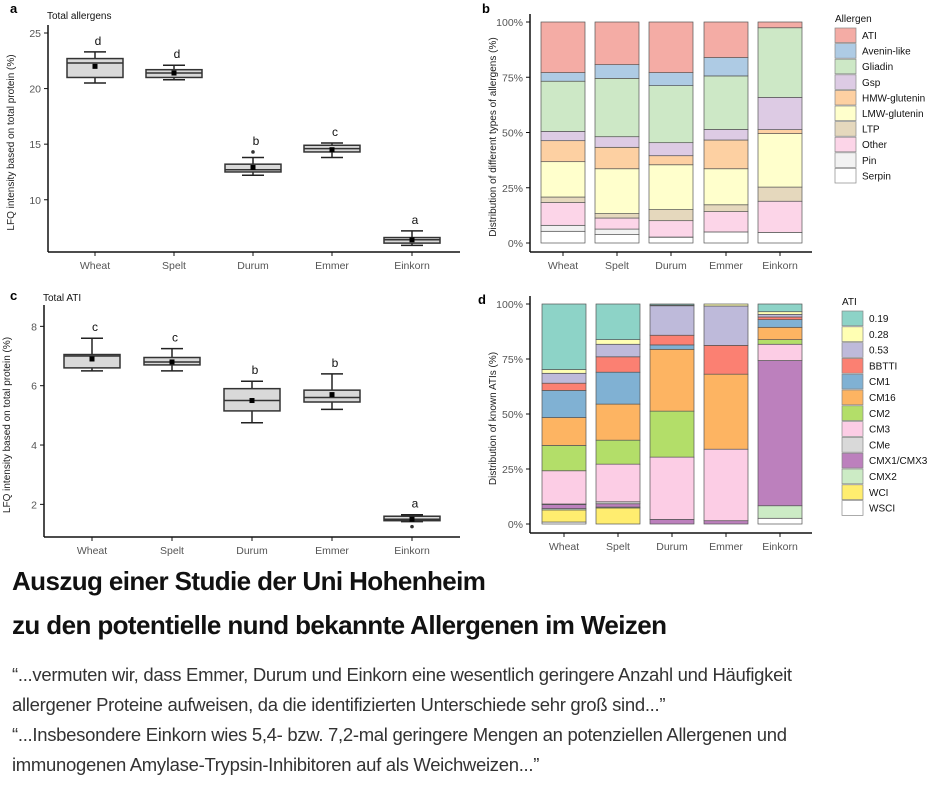 The width and height of the screenshot is (940, 788). Describe the element at coordinates (564, 516) in the screenshot. I see `bar-segment-wci` at that location.